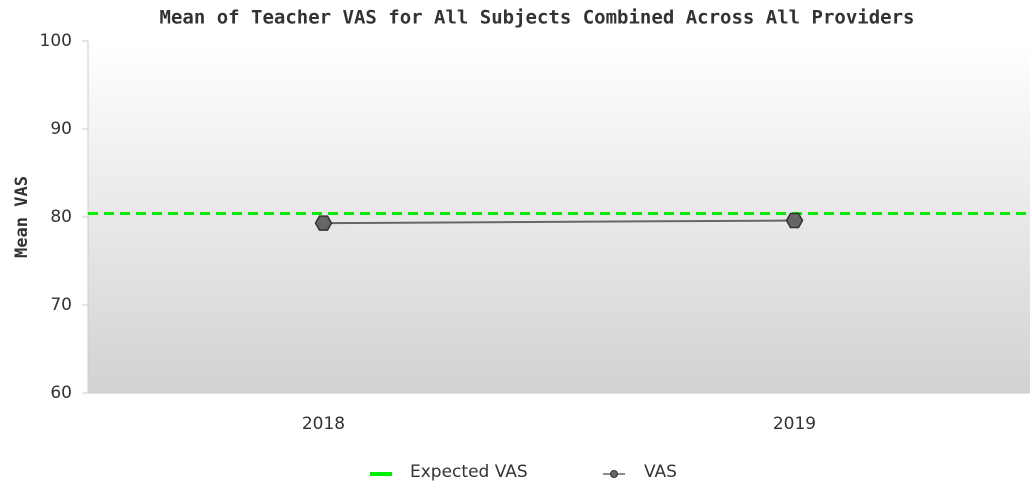  Describe the element at coordinates (61, 129) in the screenshot. I see `y-tick-label: 90` at that location.